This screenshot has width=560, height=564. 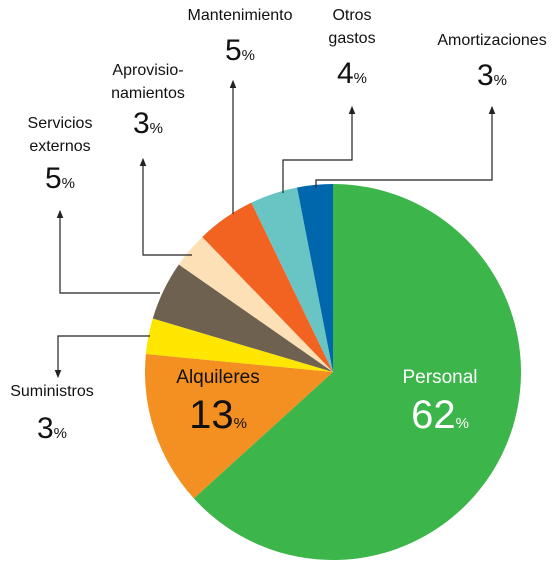 I want to click on category-label: Suministros, so click(x=52, y=391).